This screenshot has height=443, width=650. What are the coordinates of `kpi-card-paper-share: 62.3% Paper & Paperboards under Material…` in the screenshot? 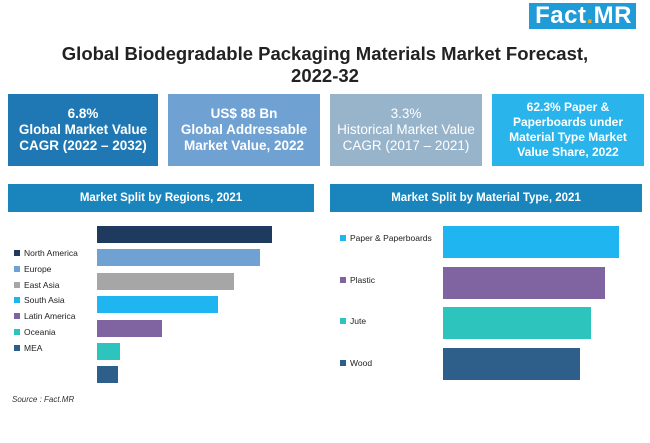 It's located at (568, 130).